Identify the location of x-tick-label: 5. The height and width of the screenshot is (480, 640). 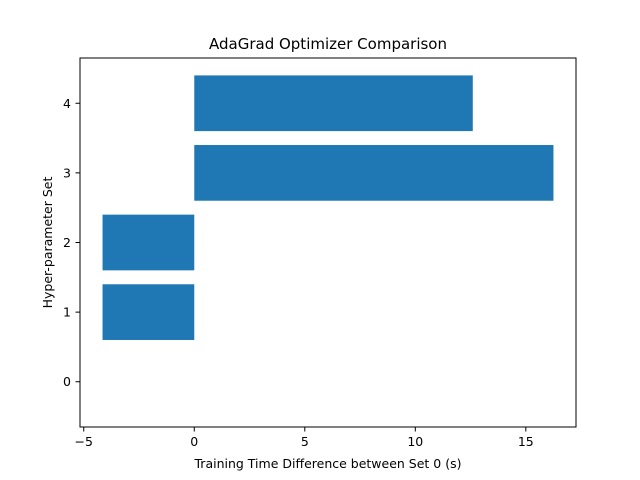
(305, 441).